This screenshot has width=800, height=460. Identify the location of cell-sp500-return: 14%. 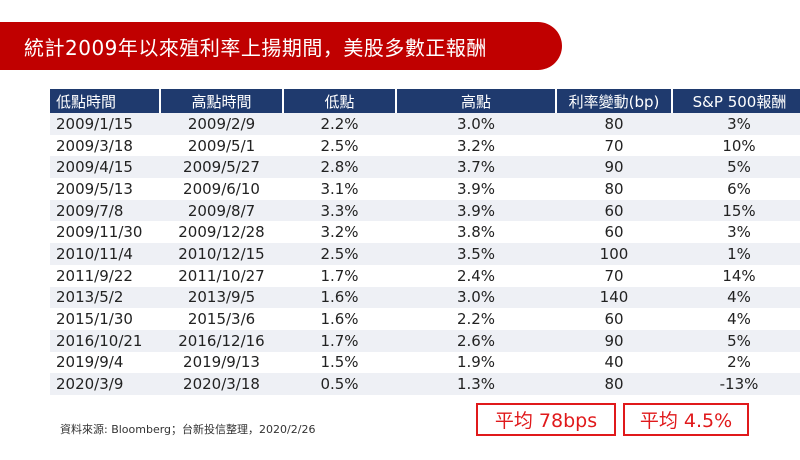
(736, 275).